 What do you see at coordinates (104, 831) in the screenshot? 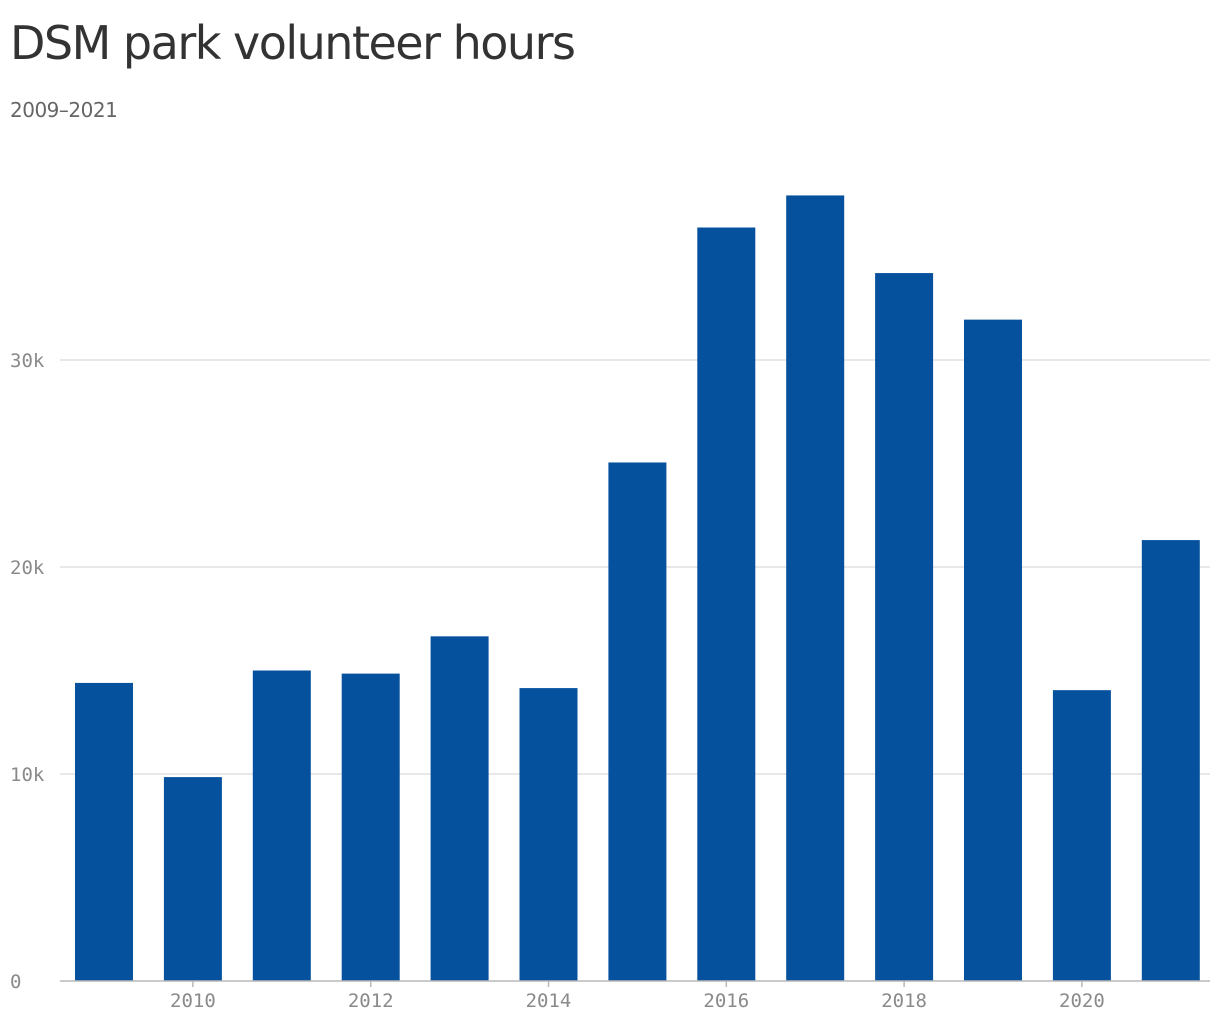
I see `bar-2009` at bounding box center [104, 831].